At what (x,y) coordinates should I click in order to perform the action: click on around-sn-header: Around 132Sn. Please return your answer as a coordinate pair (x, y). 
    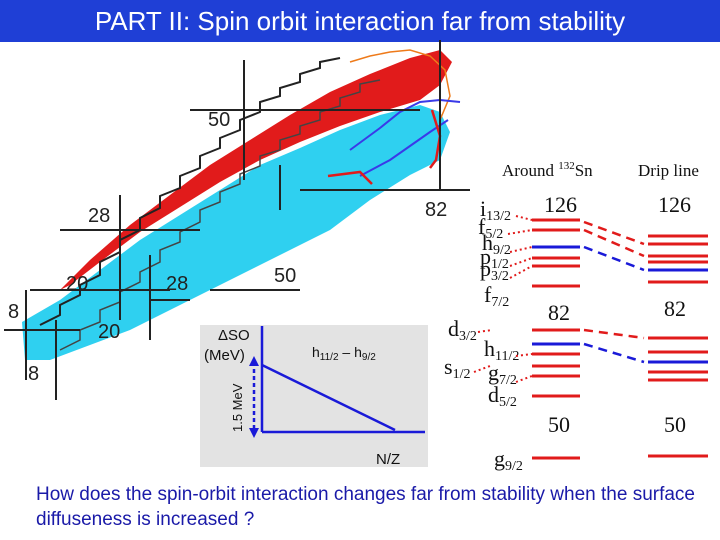
    Looking at the image, I should click on (547, 170).